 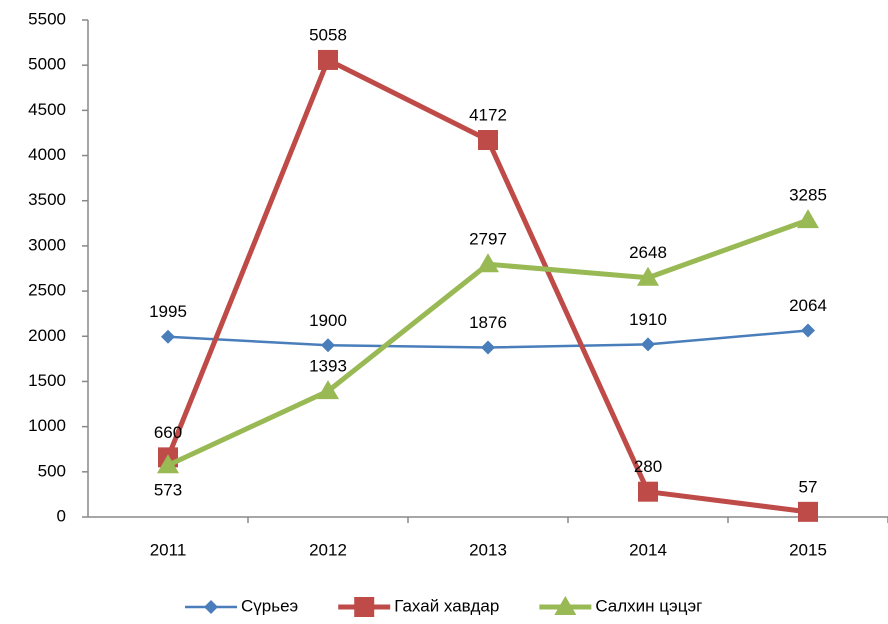 I want to click on data-label: 2064, so click(x=808, y=305).